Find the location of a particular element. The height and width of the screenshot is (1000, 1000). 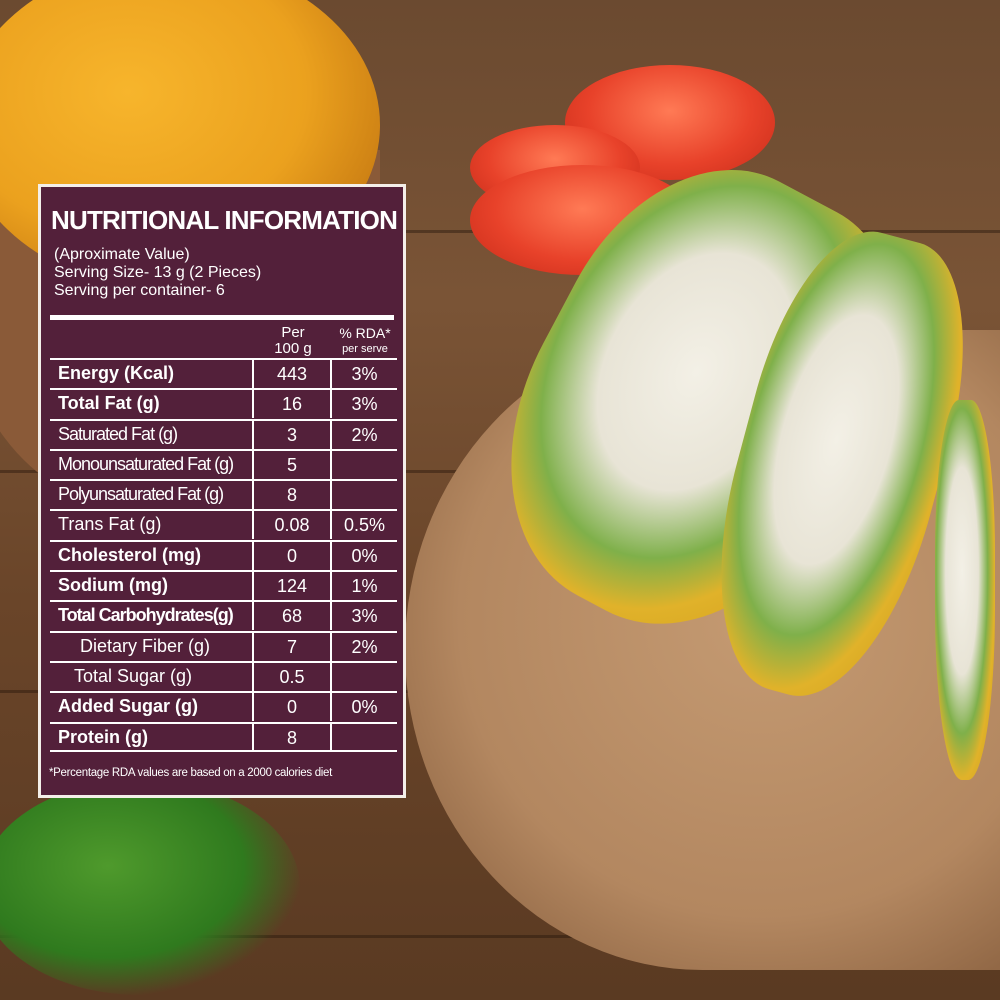

servings-per-container: Serving per container- 6 is located at coordinates (139, 290).